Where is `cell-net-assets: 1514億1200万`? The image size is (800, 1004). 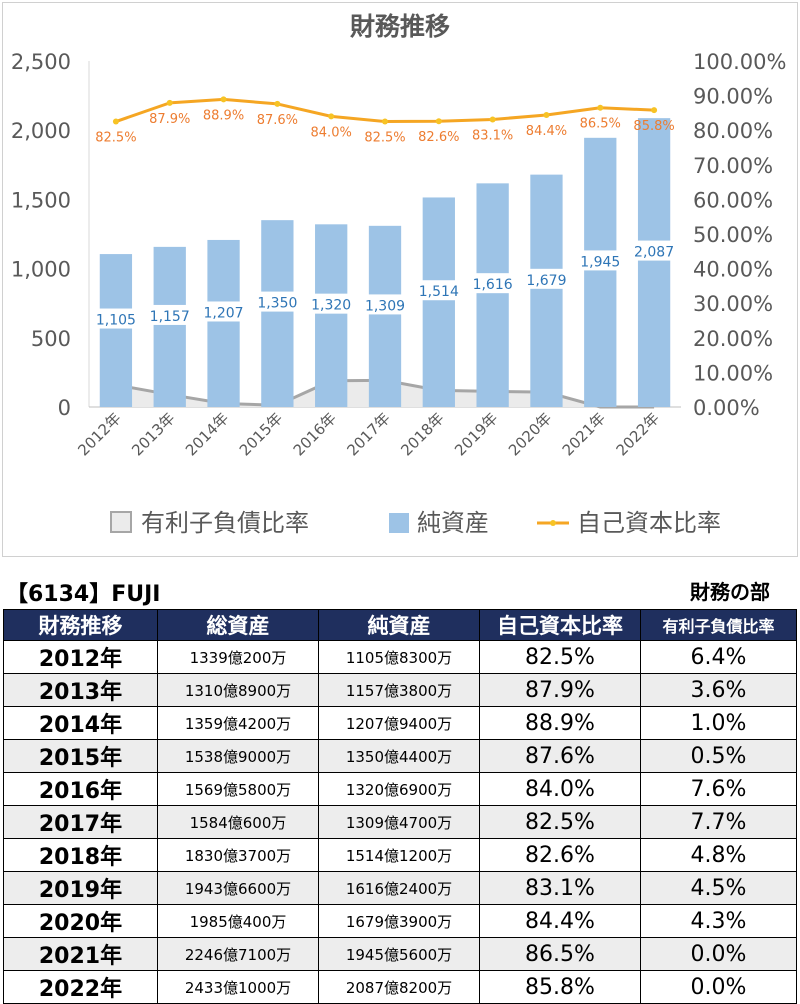
cell-net-assets: 1514億1200万 is located at coordinates (399, 855).